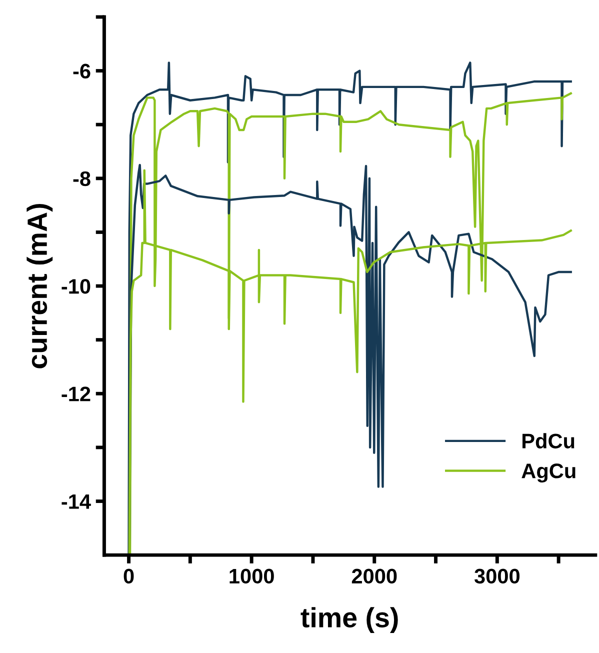  I want to click on y-tick-label: -6, so click(81, 71).